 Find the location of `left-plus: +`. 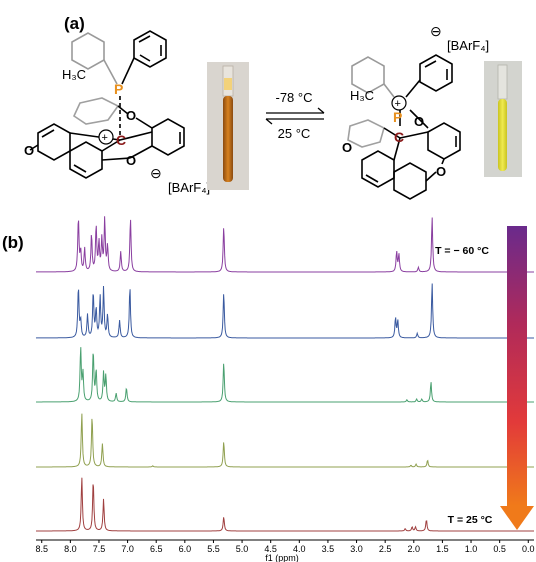

left-plus: + is located at coordinates (105, 138).